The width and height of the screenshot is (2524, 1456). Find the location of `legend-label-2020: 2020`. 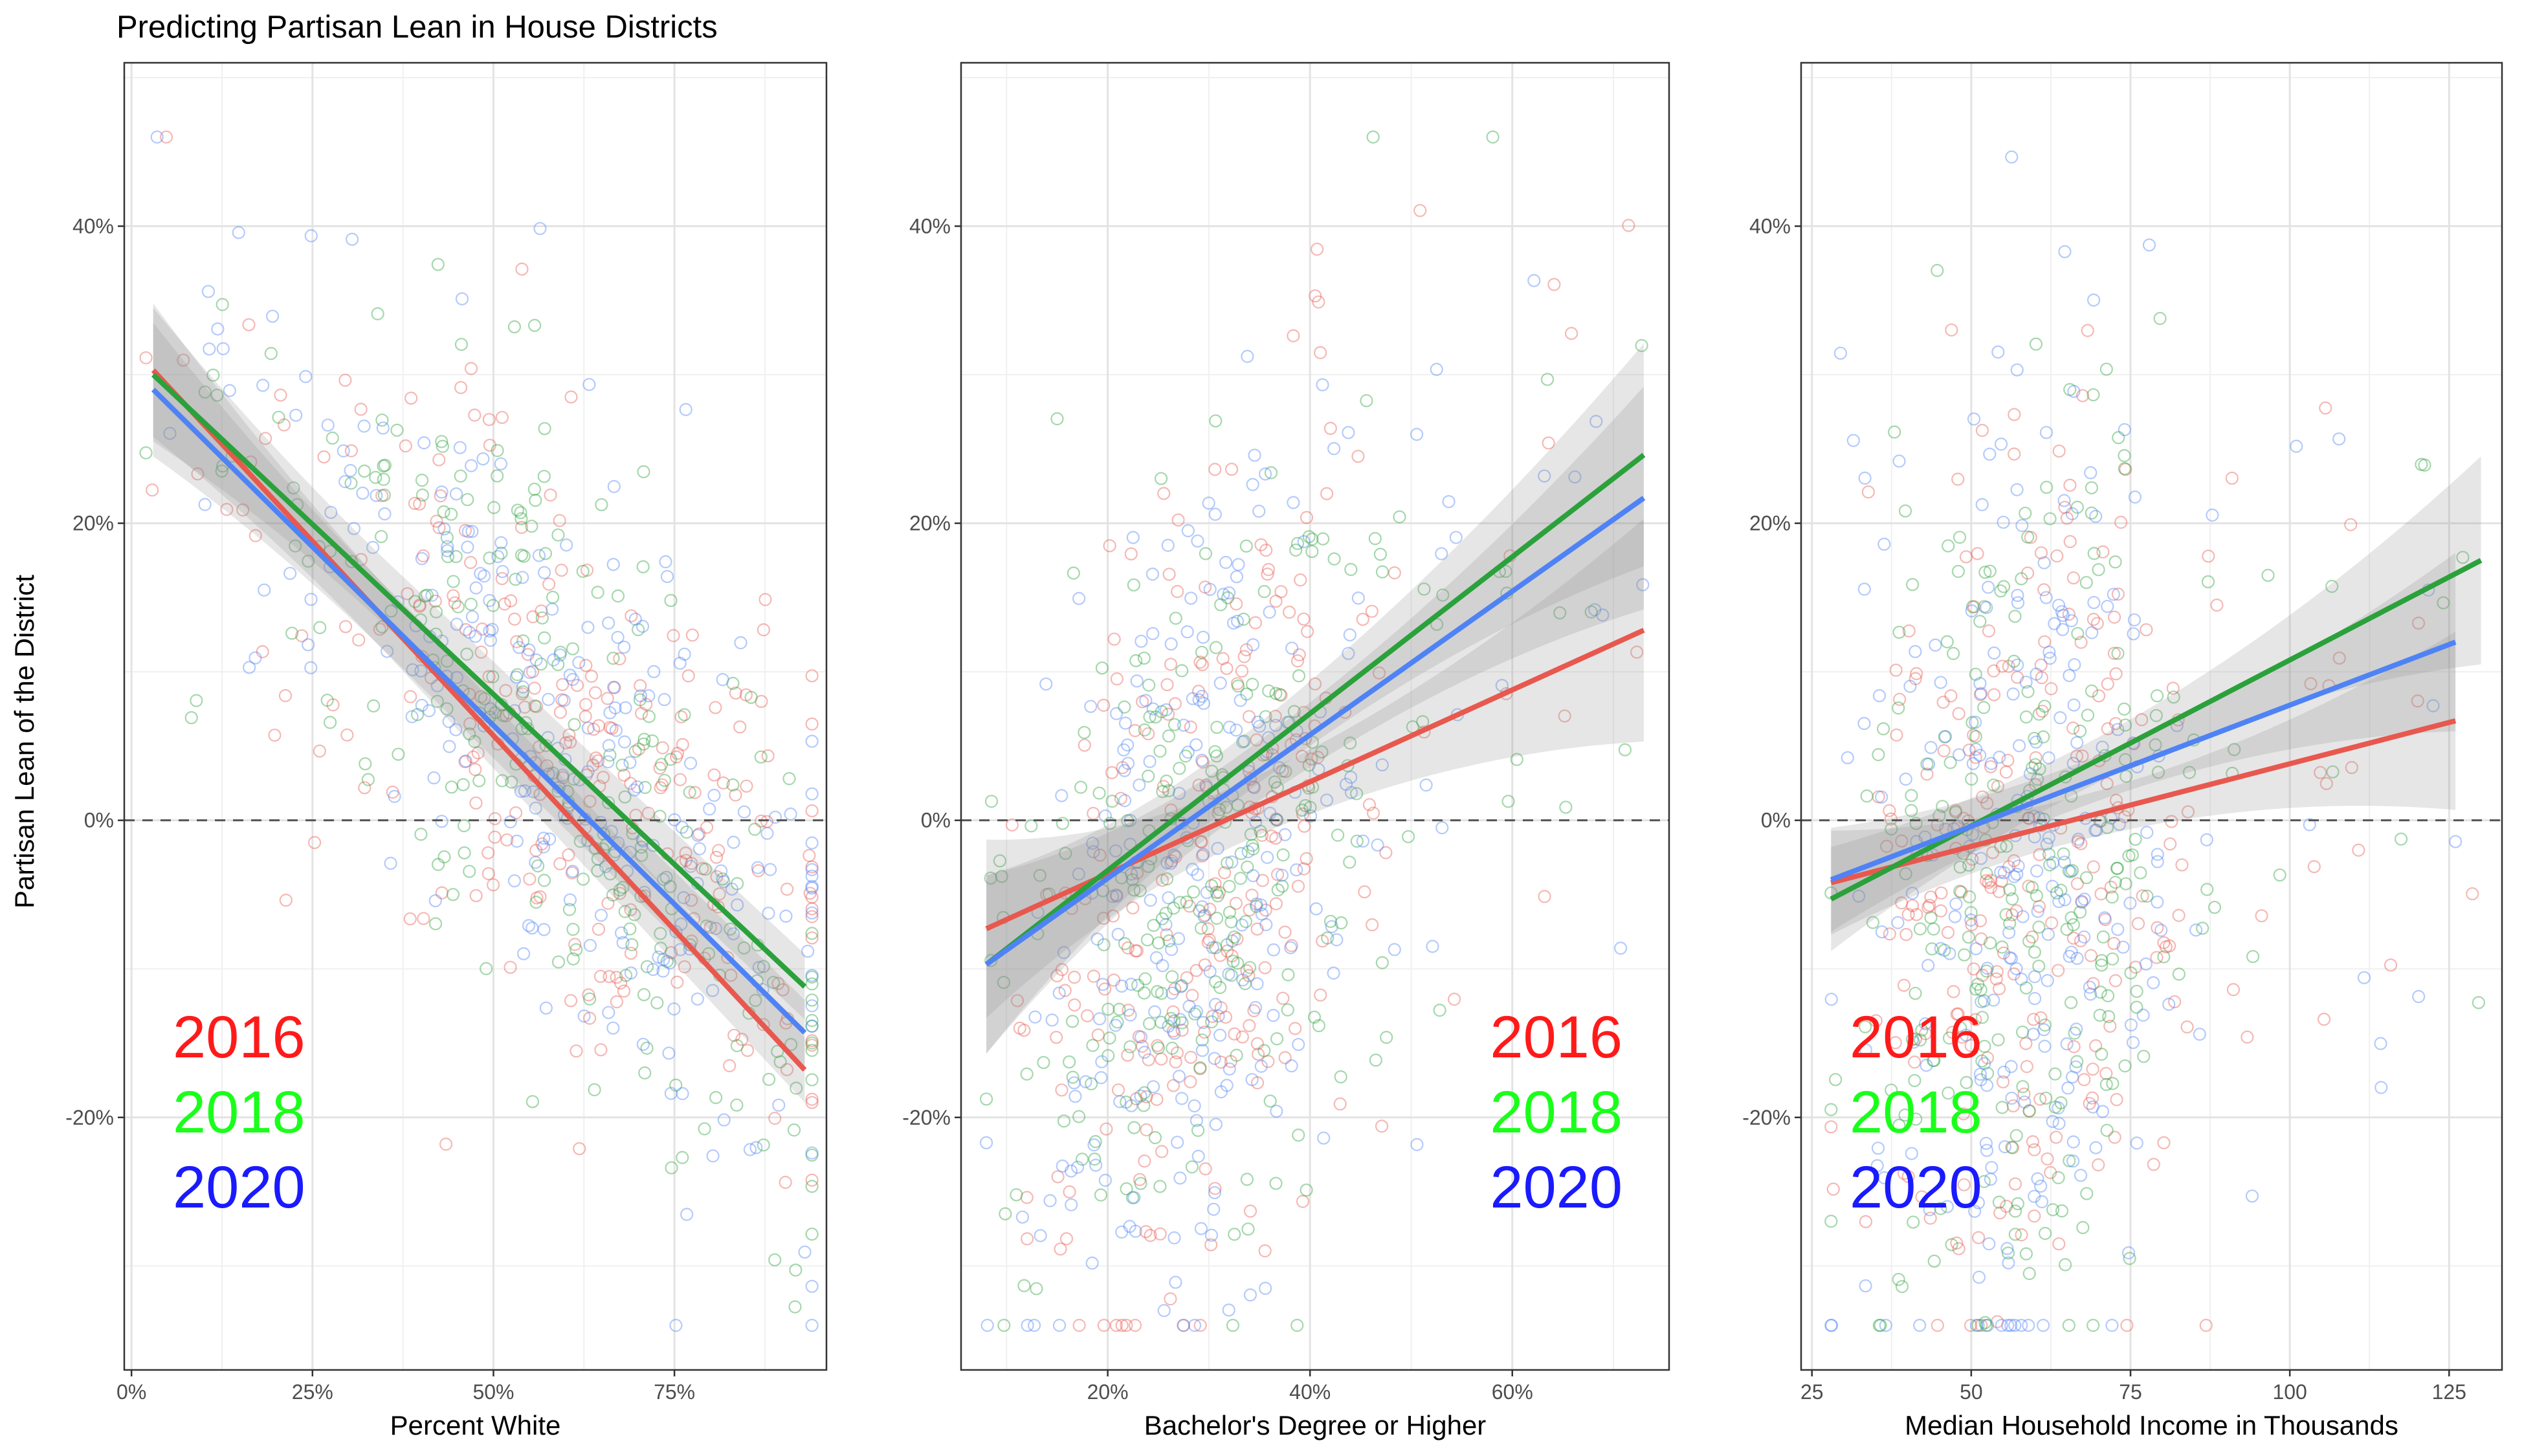

legend-label-2020: 2020 is located at coordinates (1556, 1187).